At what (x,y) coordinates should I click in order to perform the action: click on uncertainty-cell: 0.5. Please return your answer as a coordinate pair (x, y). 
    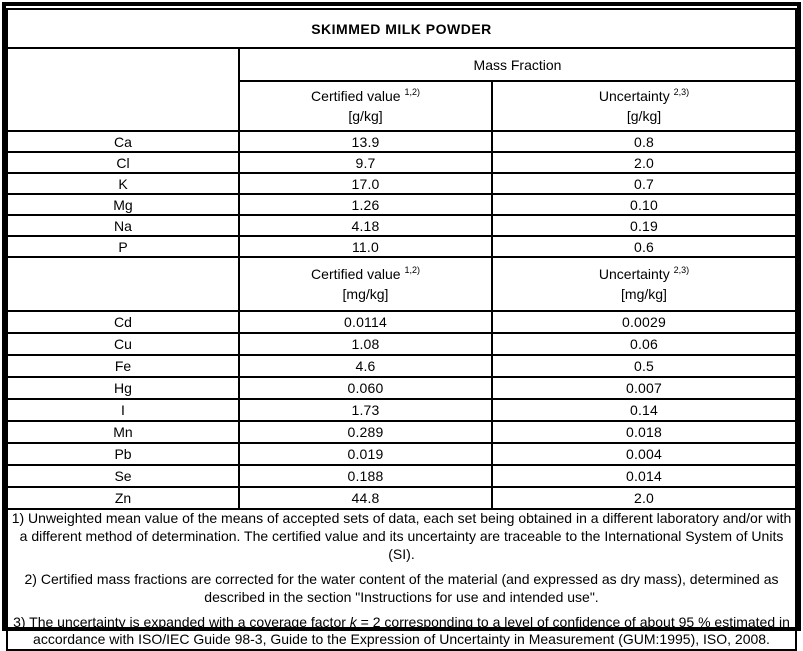
    Looking at the image, I should click on (644, 366).